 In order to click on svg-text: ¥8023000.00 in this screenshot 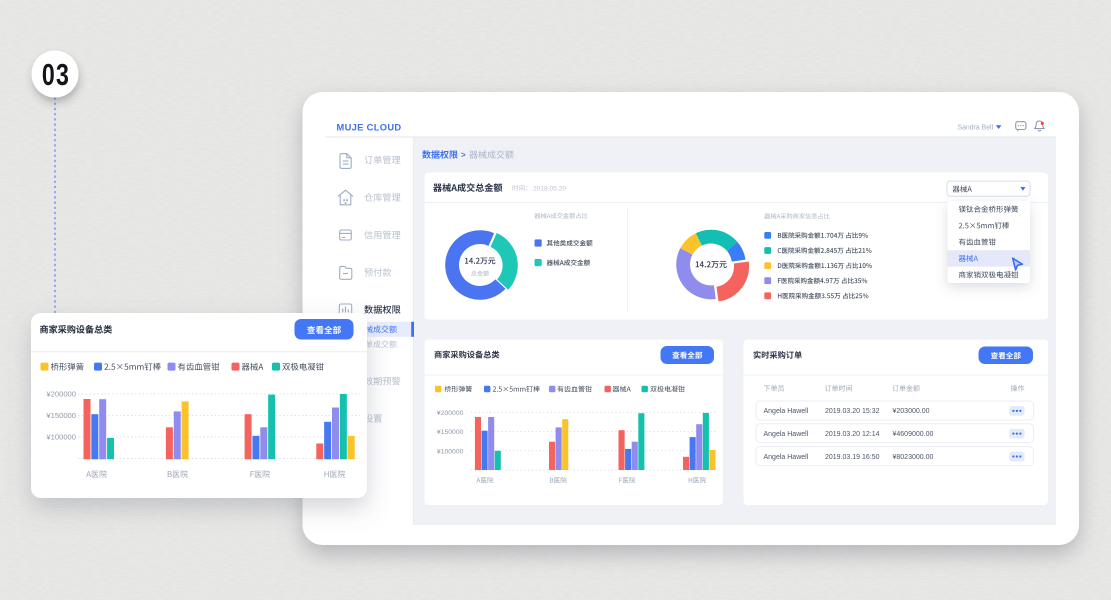, I will do `click(913, 457)`.